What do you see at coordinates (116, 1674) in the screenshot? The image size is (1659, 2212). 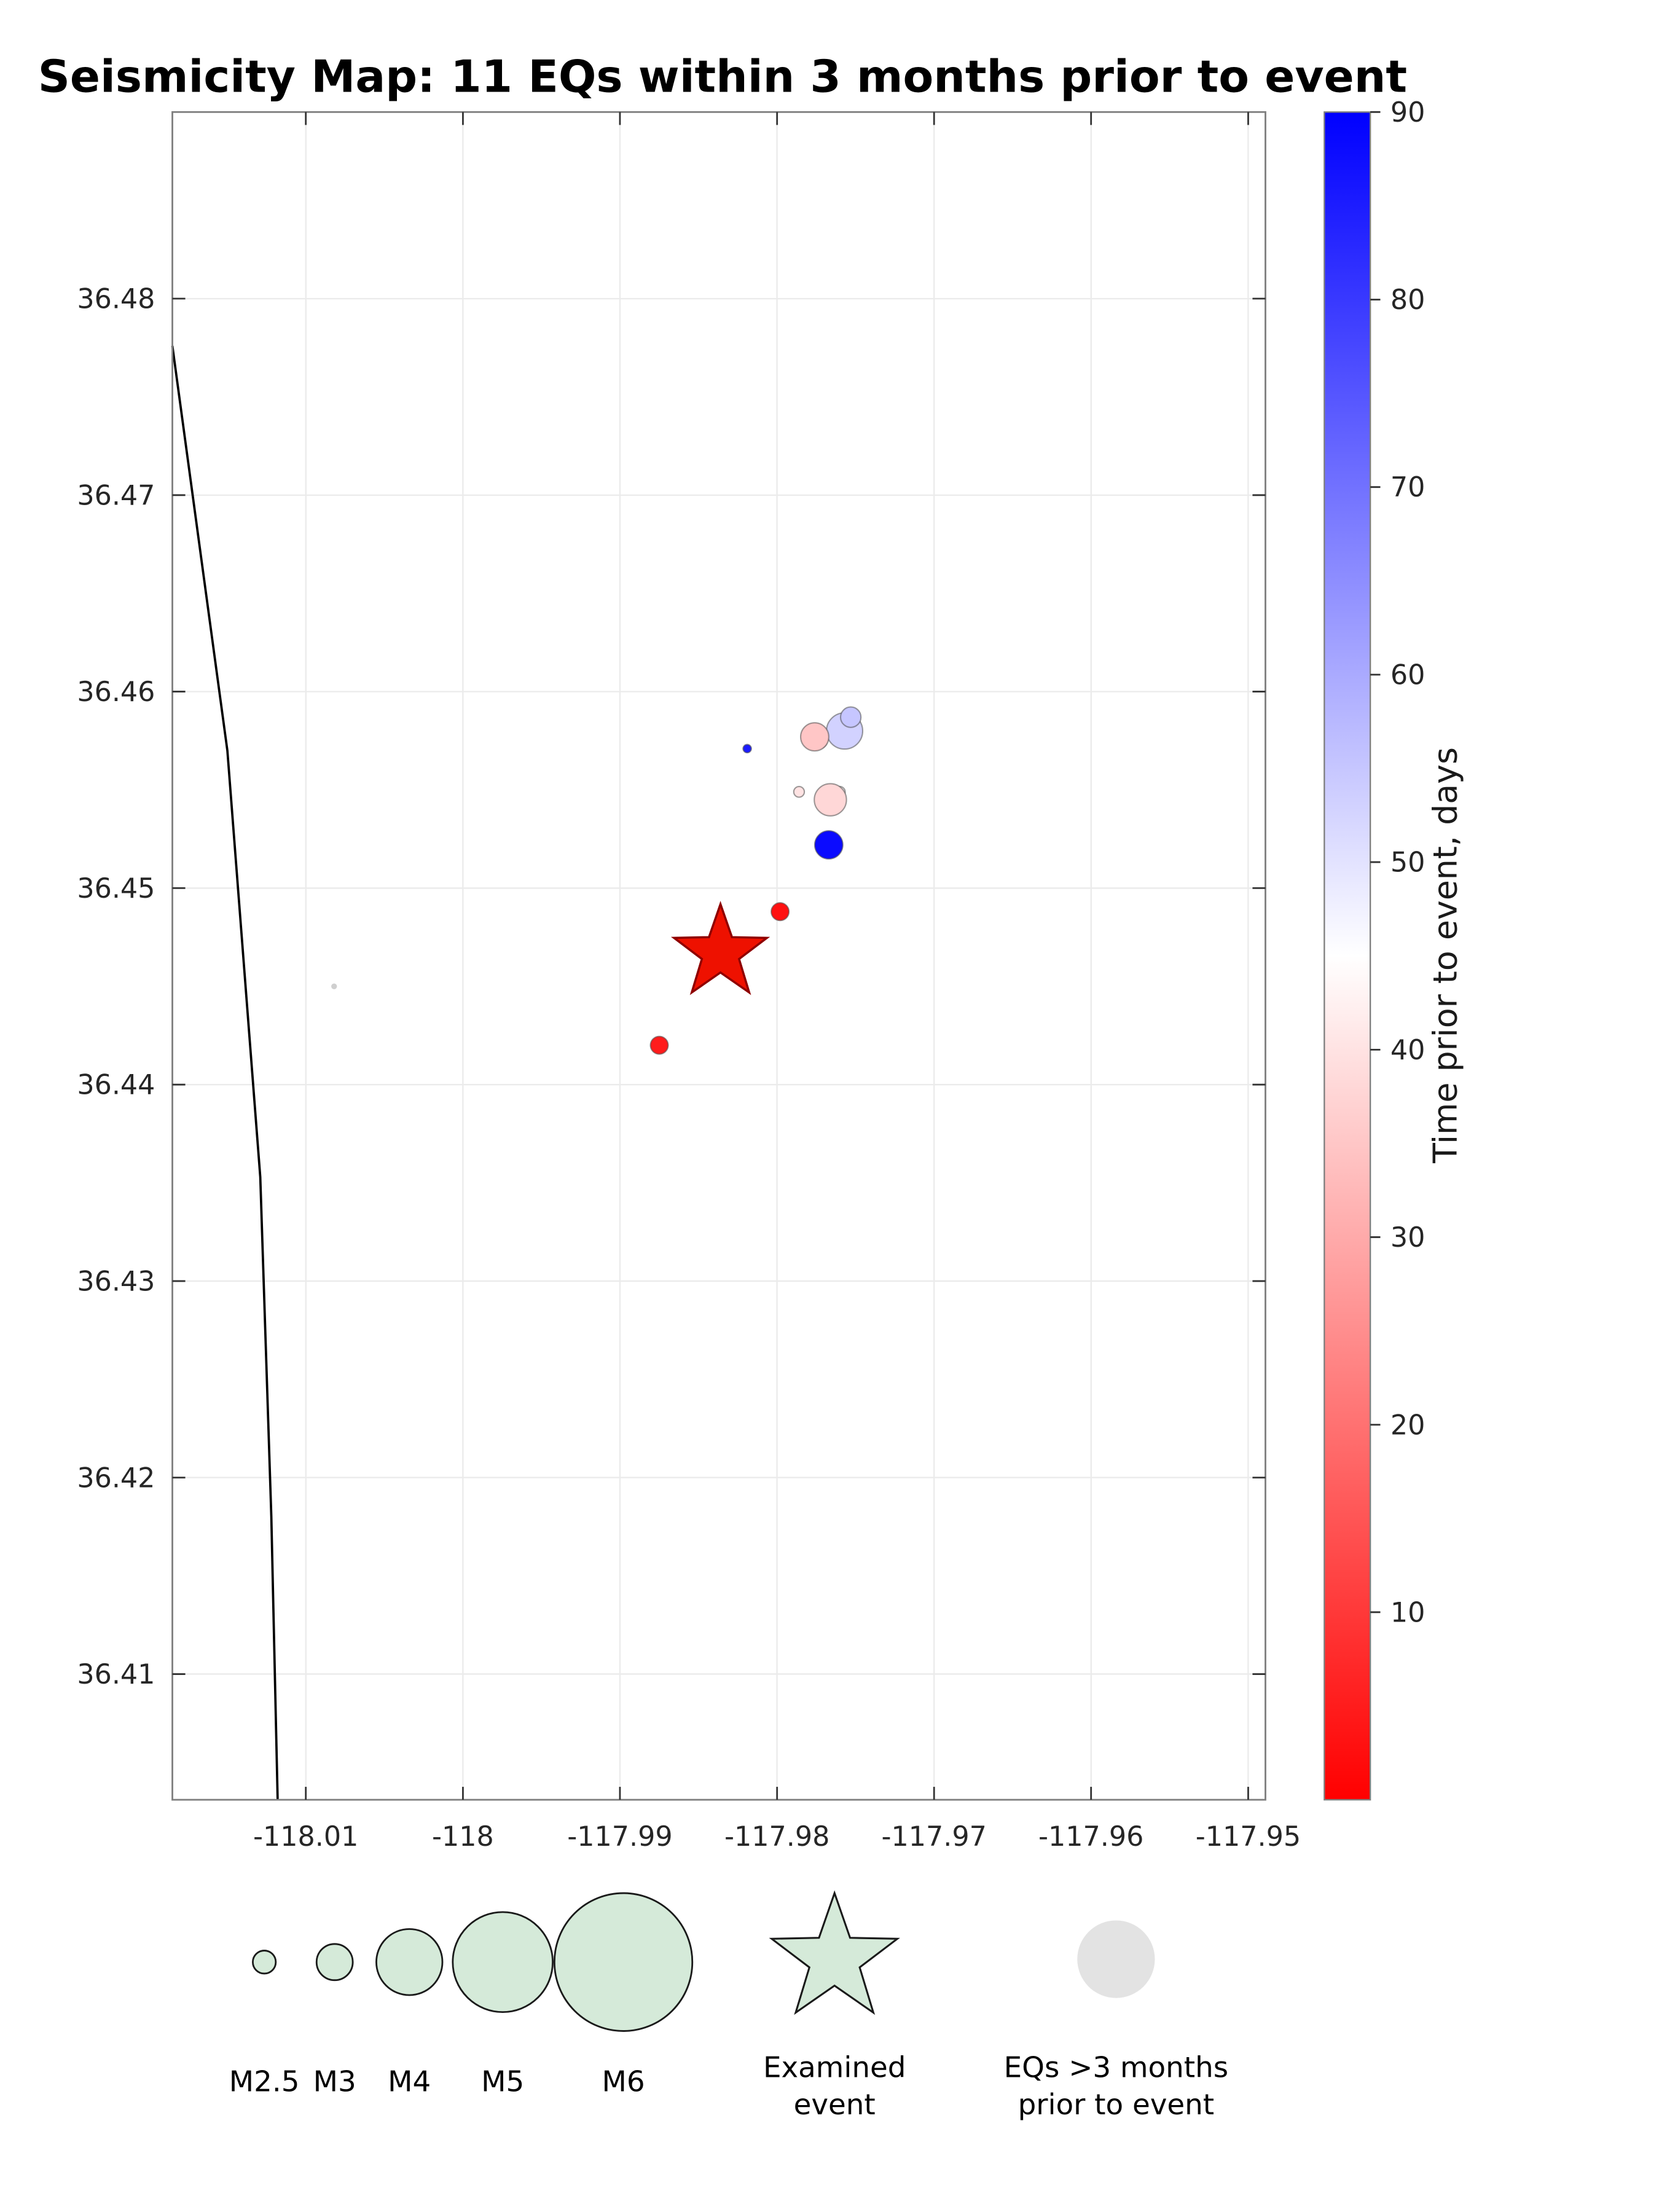 I see `y-tick-label: 36.41` at bounding box center [116, 1674].